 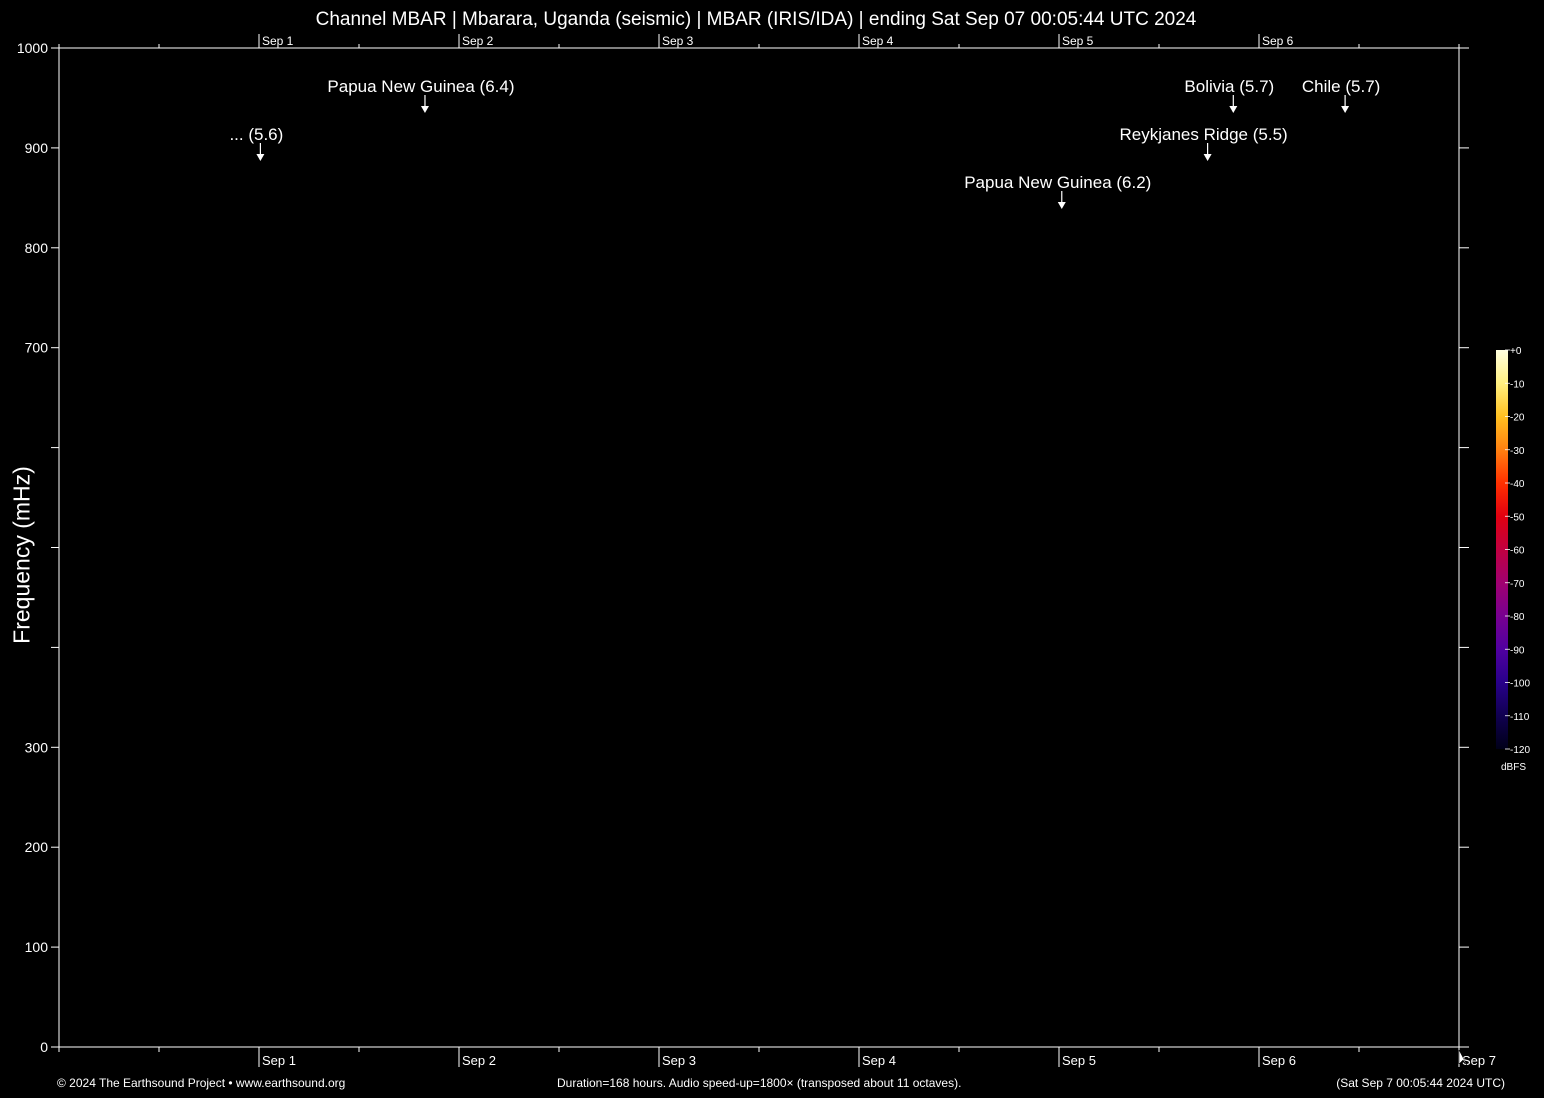 I want to click on y-tick-label: 200, so click(x=37, y=847).